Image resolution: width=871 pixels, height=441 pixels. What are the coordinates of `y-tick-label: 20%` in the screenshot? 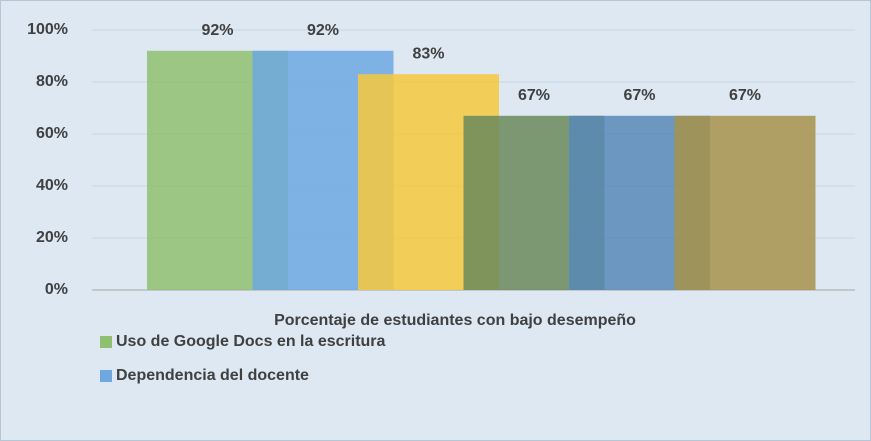 It's located at (52, 237).